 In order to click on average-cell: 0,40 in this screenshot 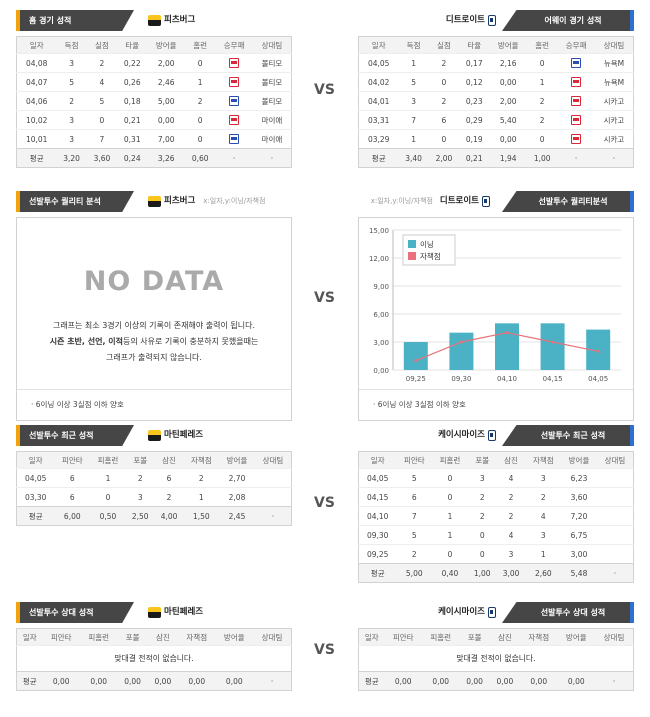, I will do `click(450, 573)`.